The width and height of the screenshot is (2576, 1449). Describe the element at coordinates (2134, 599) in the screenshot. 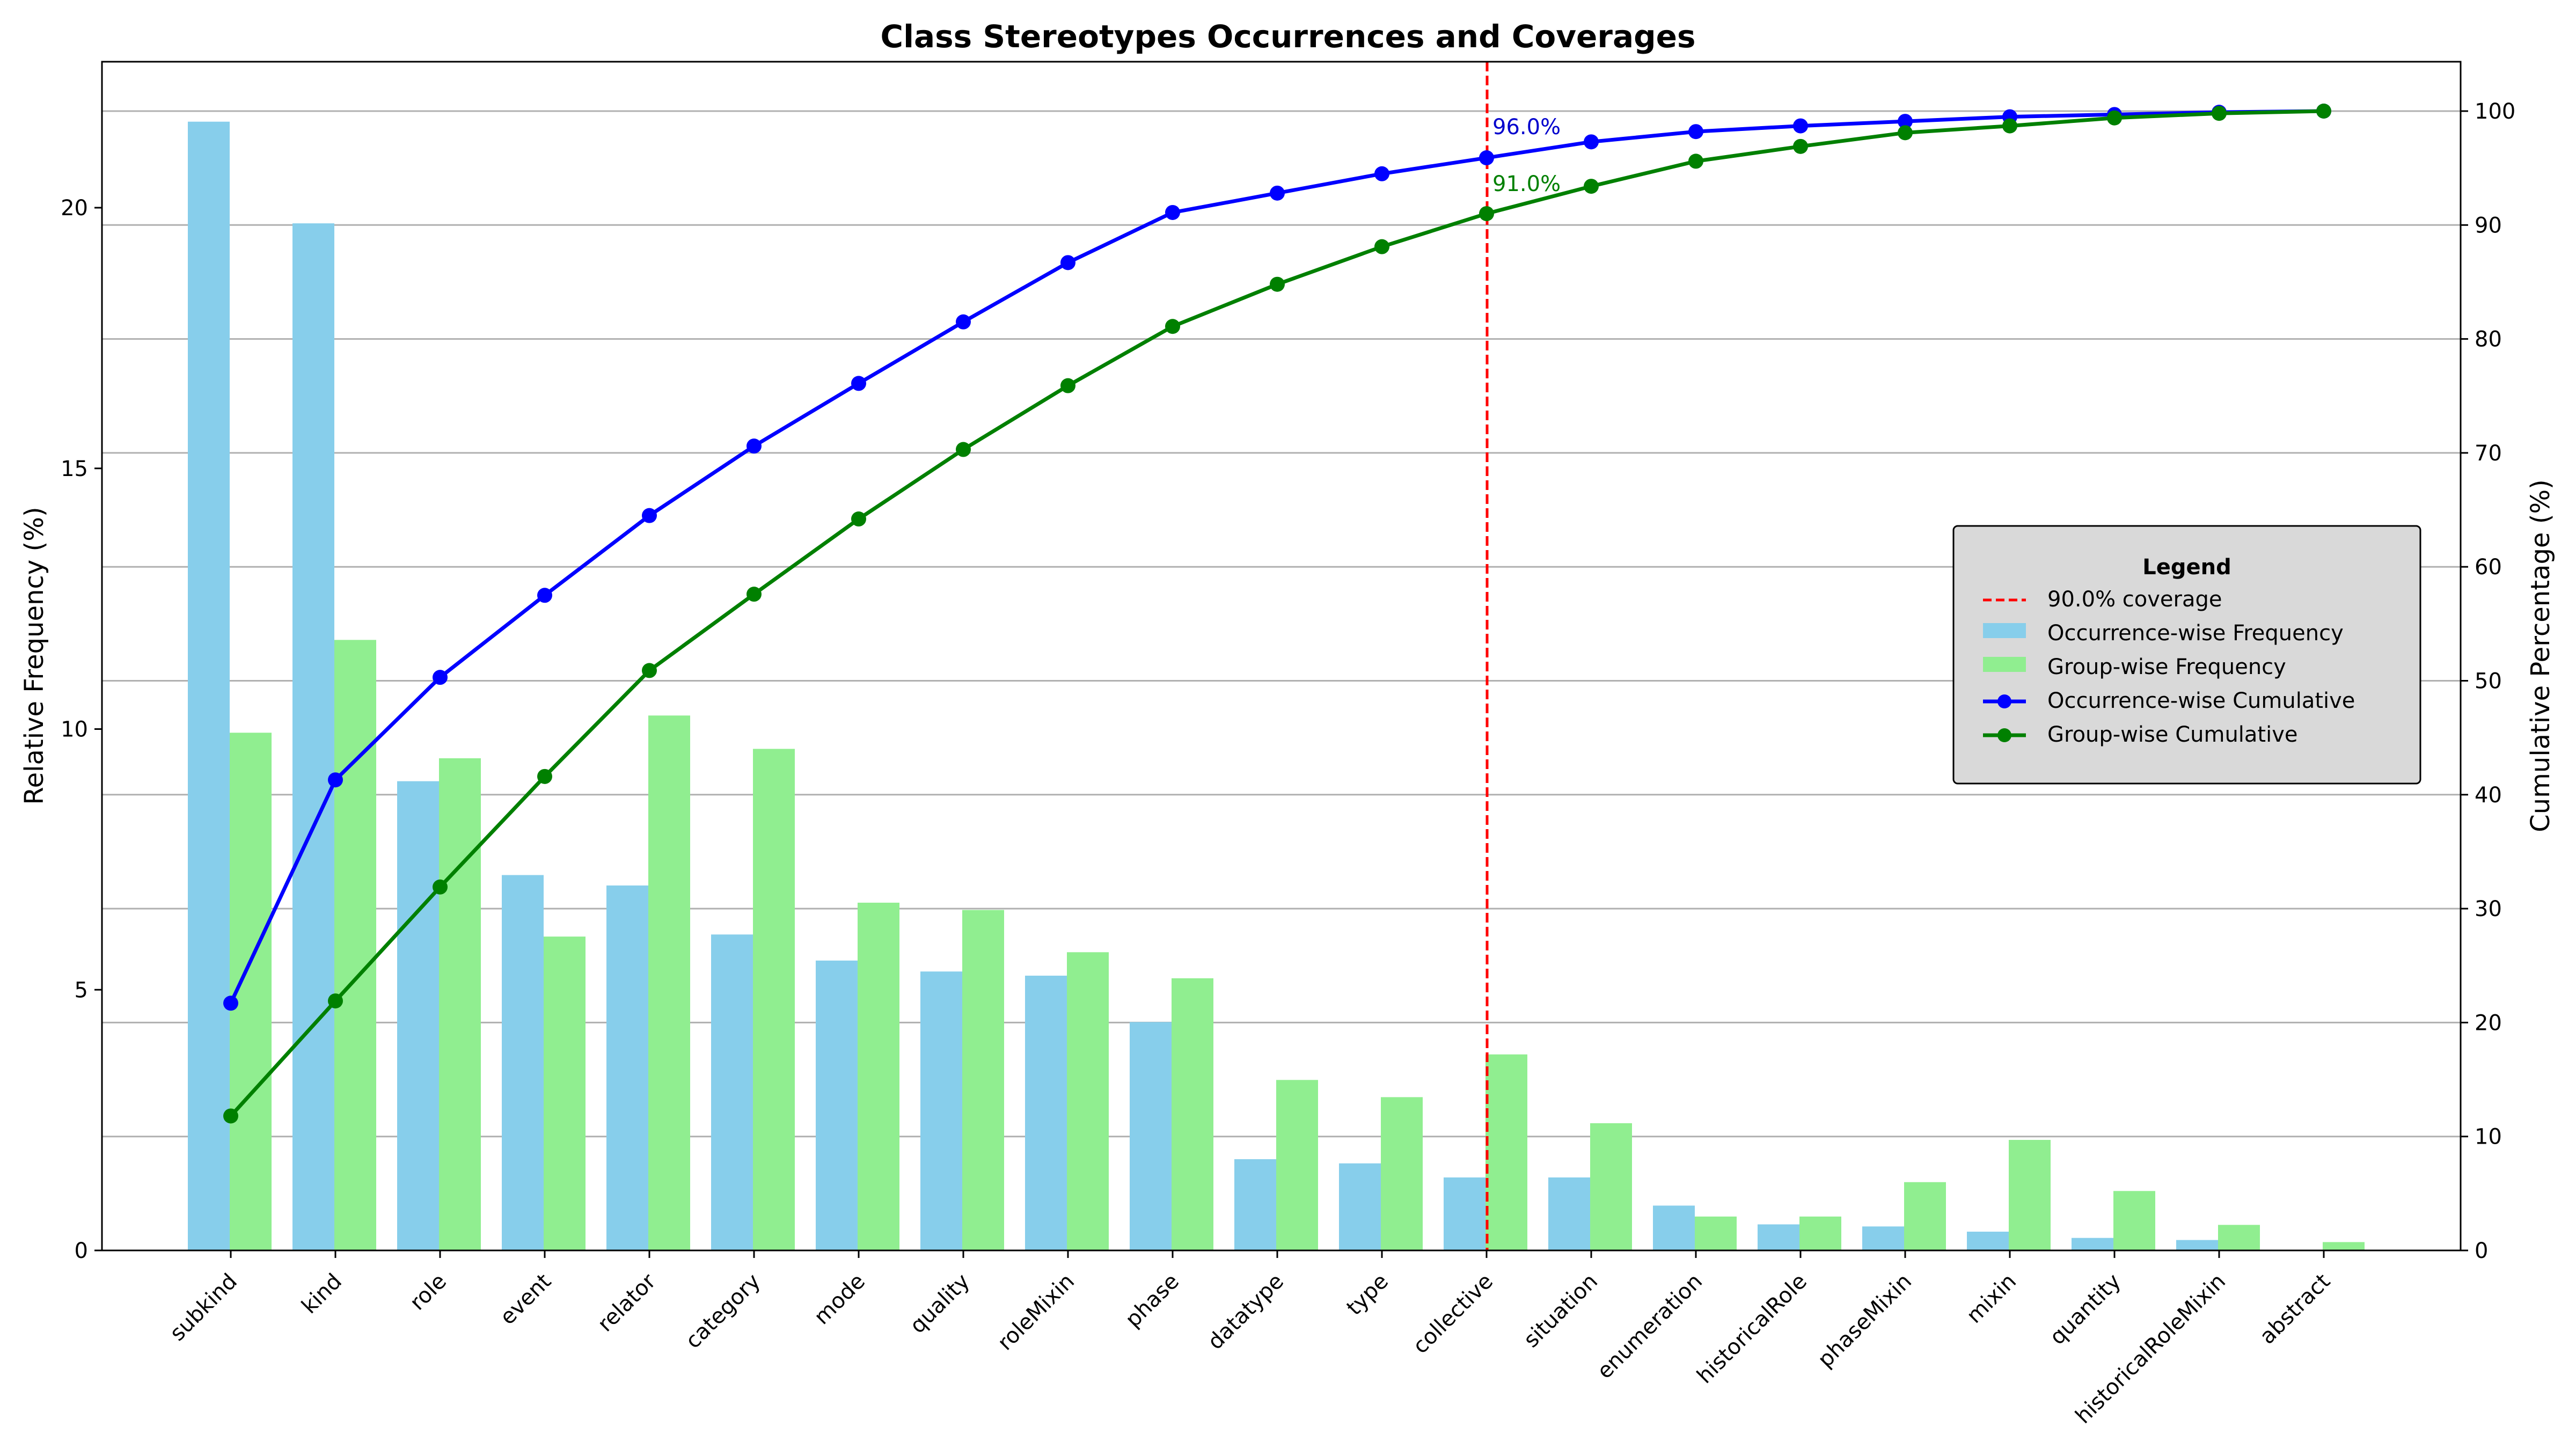

I see `legend-entry-label: 90.0% coverage` at that location.